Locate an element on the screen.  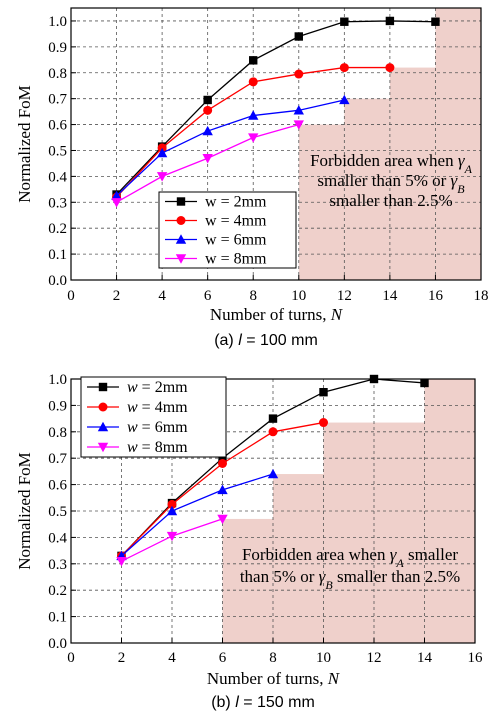
annotation-line: Forbidden area when γA is located at coordinates (391, 163).